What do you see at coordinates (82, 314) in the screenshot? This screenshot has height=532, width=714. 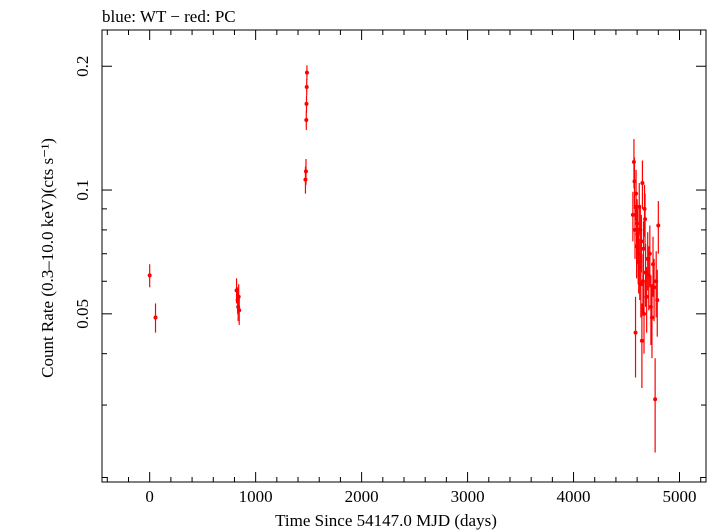 I see `y-tick-label: 0.05` at bounding box center [82, 314].